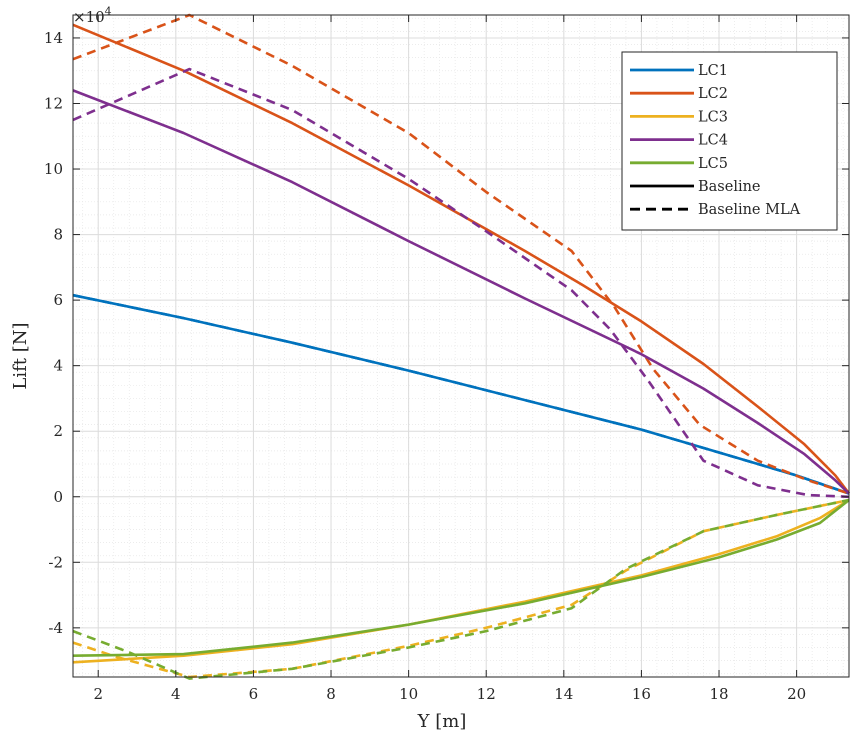 Image resolution: width=850 pixels, height=737 pixels. Describe the element at coordinates (254, 694) in the screenshot. I see `x-tick-label: 6` at that location.